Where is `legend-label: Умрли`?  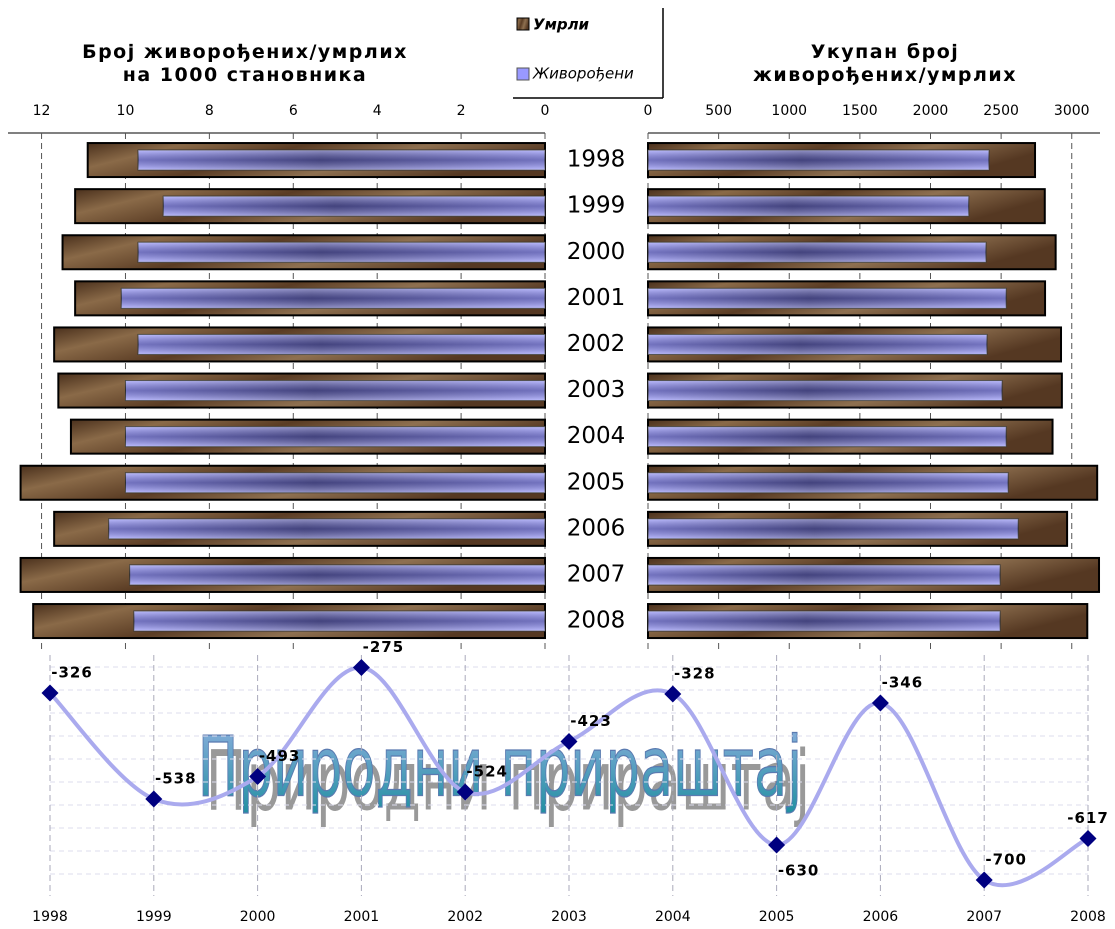
legend-label: Умрли is located at coordinates (561, 25).